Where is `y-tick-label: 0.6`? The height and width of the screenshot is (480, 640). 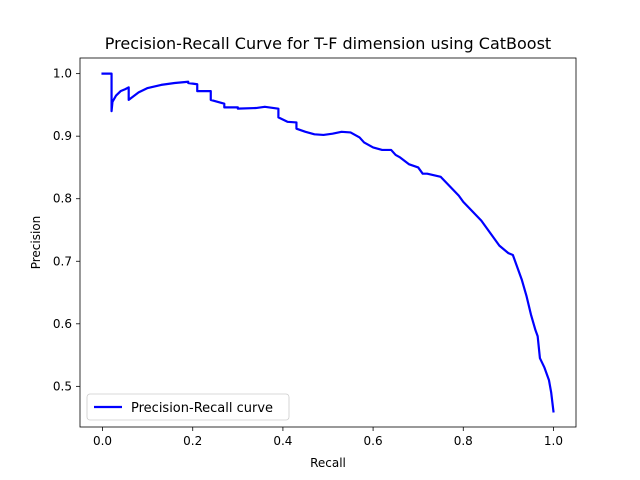
y-tick-label: 0.6 is located at coordinates (62, 324).